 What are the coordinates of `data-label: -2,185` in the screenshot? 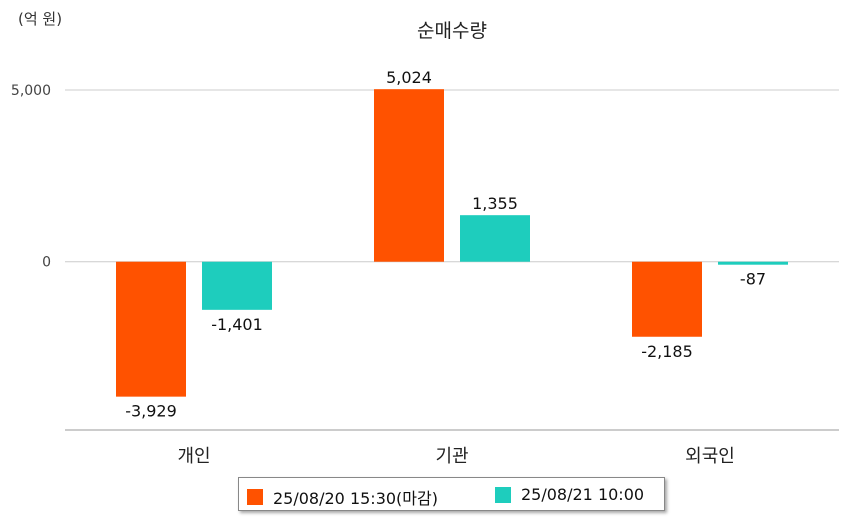 It's located at (667, 351).